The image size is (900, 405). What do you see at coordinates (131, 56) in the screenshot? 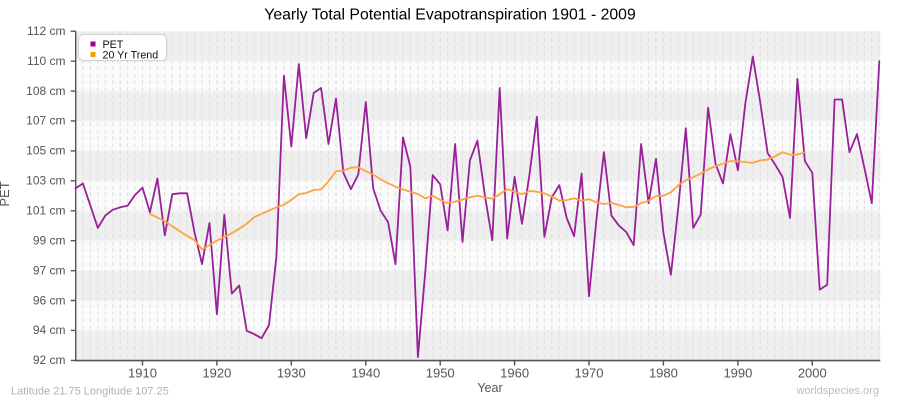
I see `svg-text: 20 Yr Trend` at bounding box center [131, 56].